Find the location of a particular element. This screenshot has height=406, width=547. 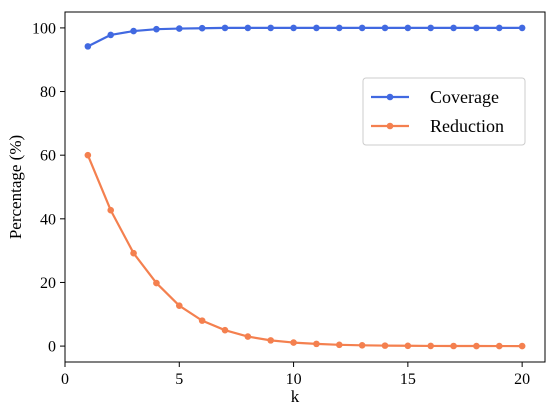

x-tick-label: 5 is located at coordinates (179, 379).